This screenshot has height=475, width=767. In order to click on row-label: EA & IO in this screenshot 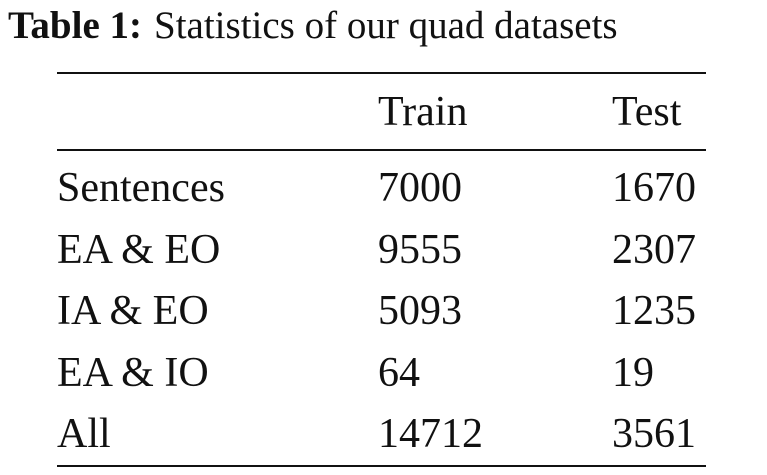, I will do `click(133, 372)`.